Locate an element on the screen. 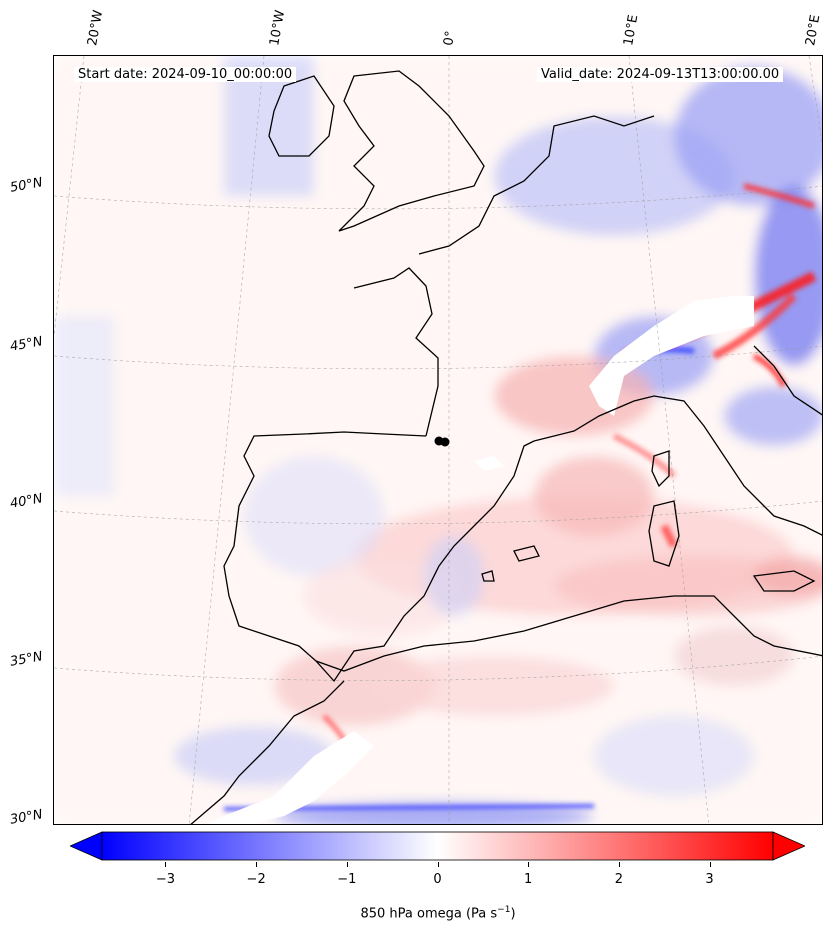 The width and height of the screenshot is (832, 936). colorbar-tick-label: −2 is located at coordinates (256, 879).